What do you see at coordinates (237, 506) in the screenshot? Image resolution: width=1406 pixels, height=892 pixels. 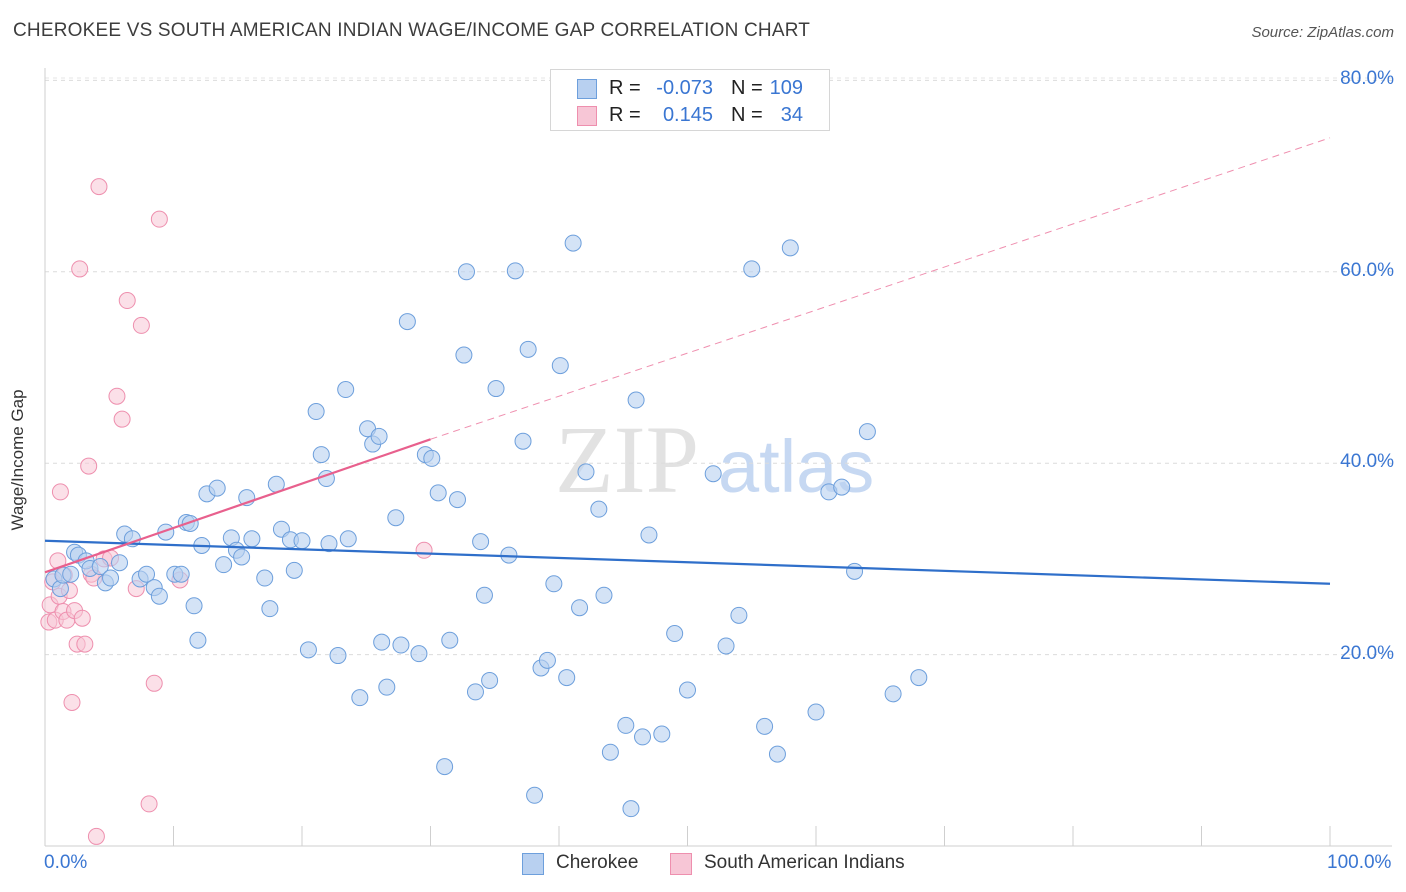 I see `south-american-trendline` at bounding box center [237, 506].